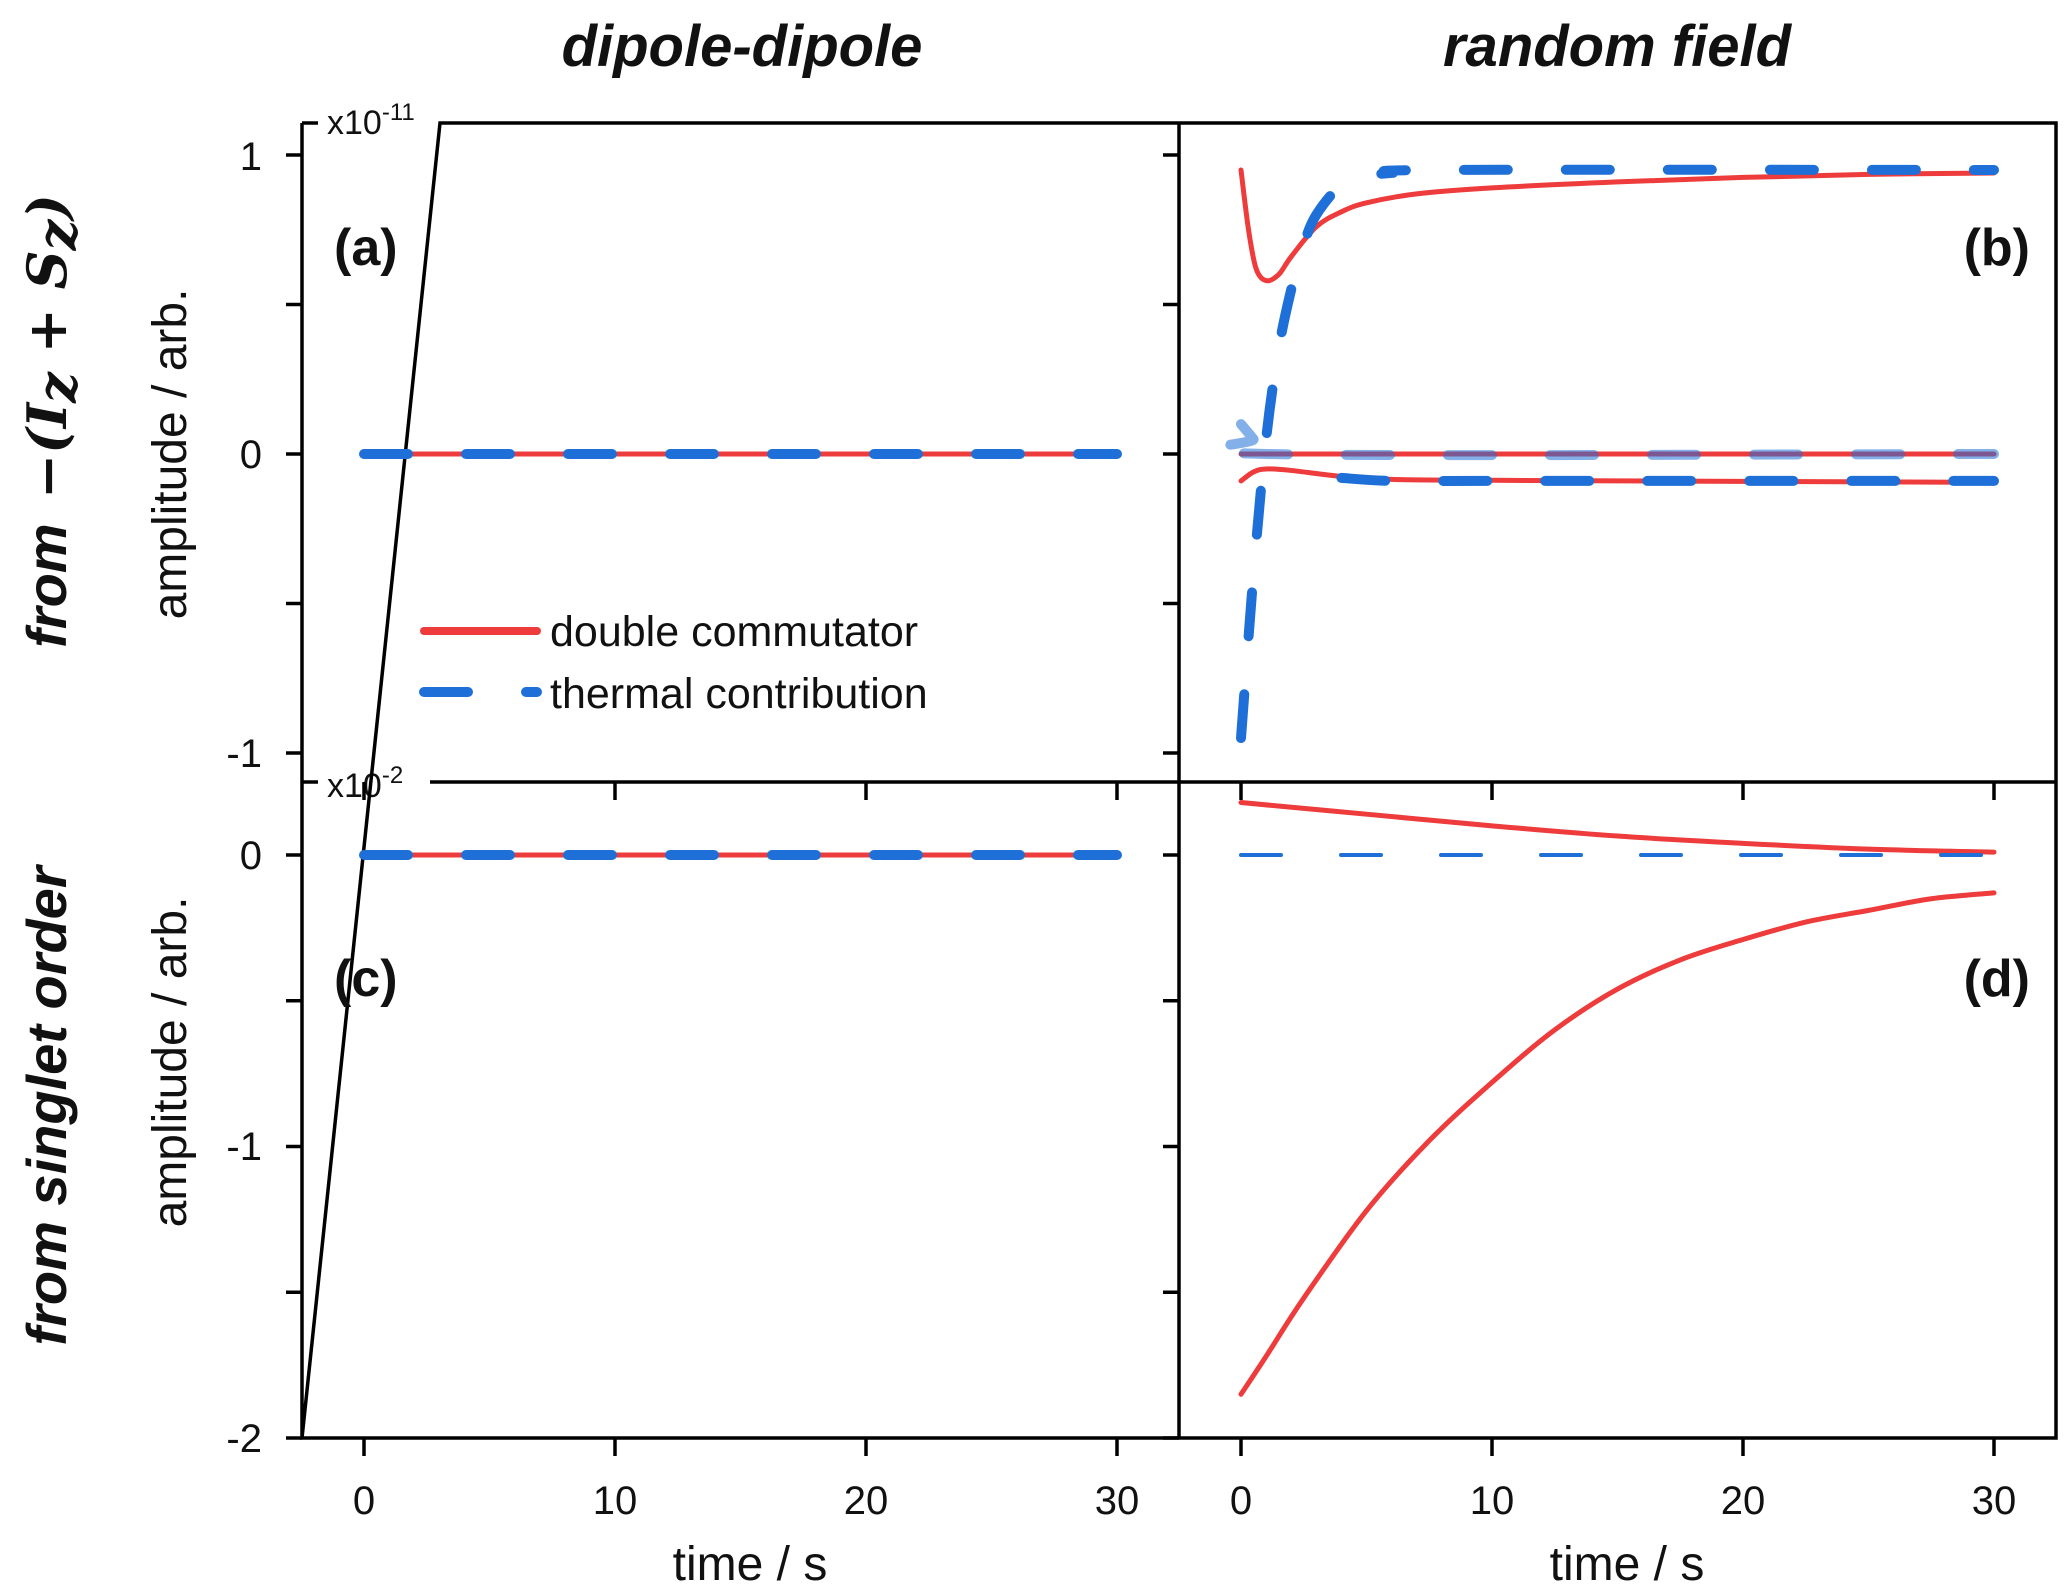 Image resolution: width=2067 pixels, height=1593 pixels. What do you see at coordinates (750, 1564) in the screenshot?
I see `x-axis-label-left: time / s` at bounding box center [750, 1564].